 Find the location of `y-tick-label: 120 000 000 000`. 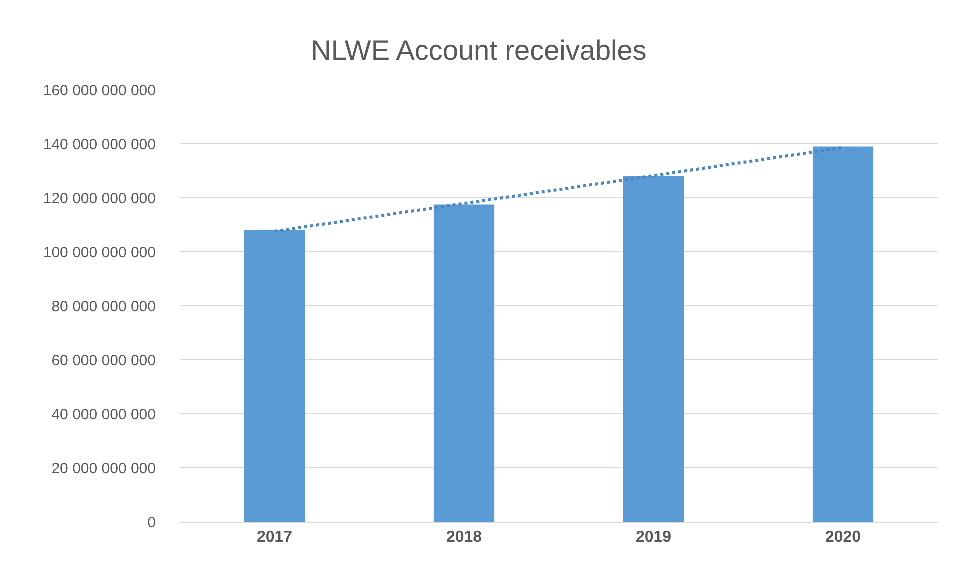

y-tick-label: 120 000 000 000 is located at coordinates (99, 199).